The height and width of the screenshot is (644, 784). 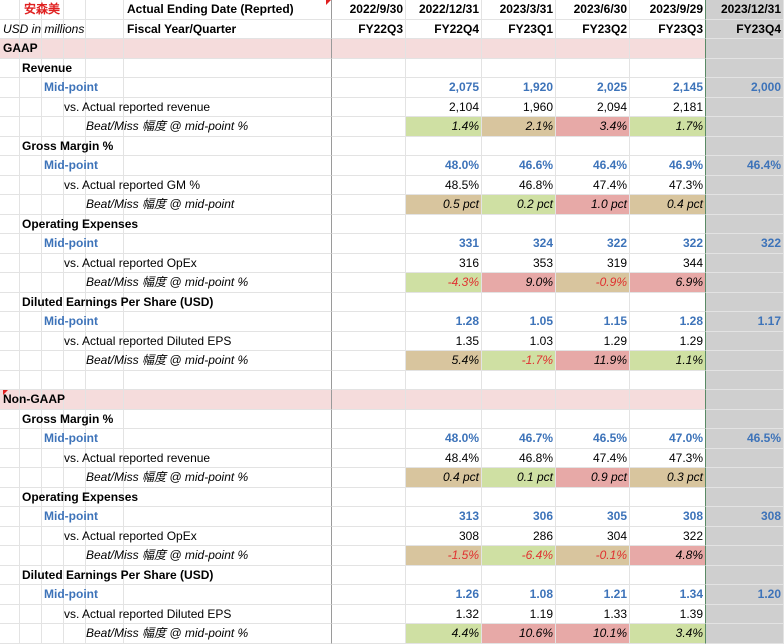 What do you see at coordinates (444, 29) in the screenshot?
I see `quarter-cell: FY22Q4` at bounding box center [444, 29].